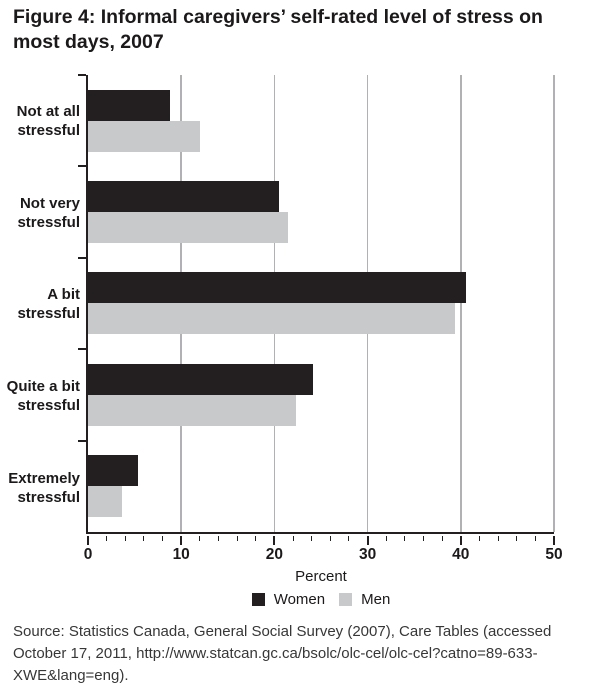 Image resolution: width=600 pixels, height=692 pixels. What do you see at coordinates (367, 554) in the screenshot?
I see `x-tick-label-30: 30` at bounding box center [367, 554].